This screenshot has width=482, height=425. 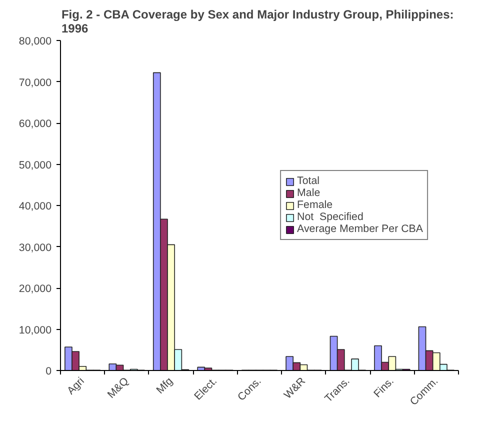 What do you see at coordinates (257, 22) in the screenshot?
I see `chart-title: Fig. 2 - CBA Coverage by Sex and Major Industry Group, Philippines: 1996` at bounding box center [257, 22].